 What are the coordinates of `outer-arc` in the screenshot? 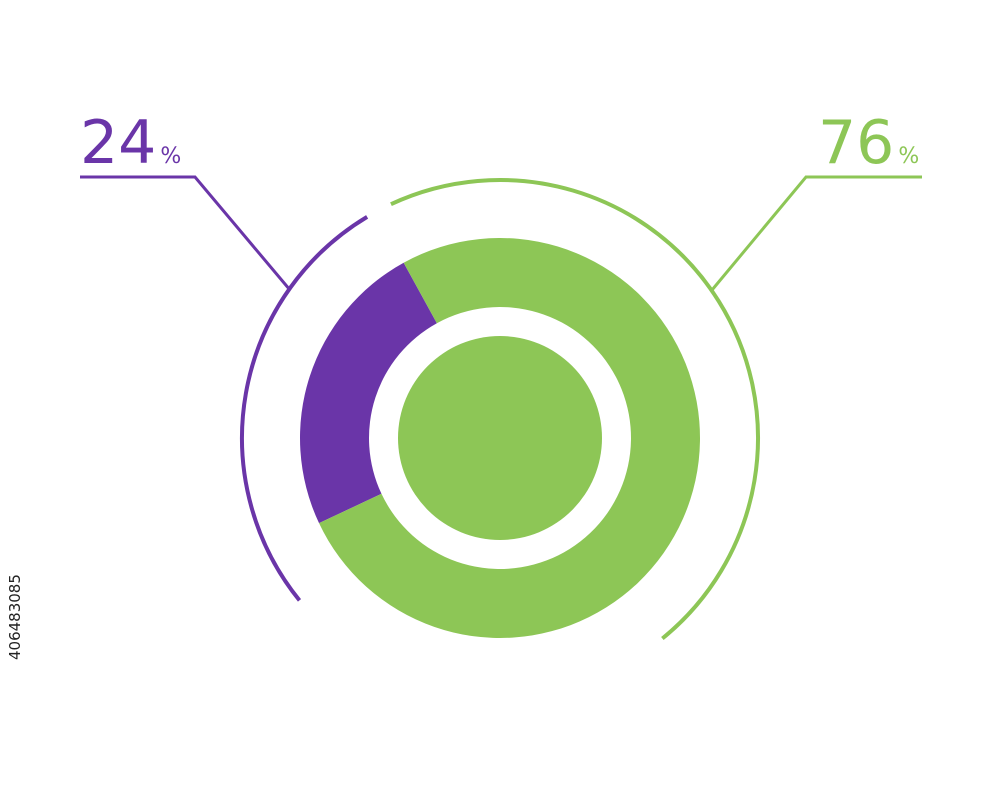 It's located at (304, 408).